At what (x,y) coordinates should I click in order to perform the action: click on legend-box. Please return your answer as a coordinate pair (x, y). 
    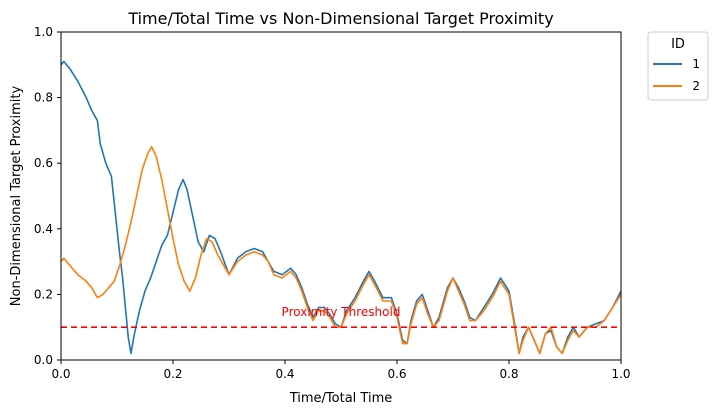
    Looking at the image, I should click on (678, 66).